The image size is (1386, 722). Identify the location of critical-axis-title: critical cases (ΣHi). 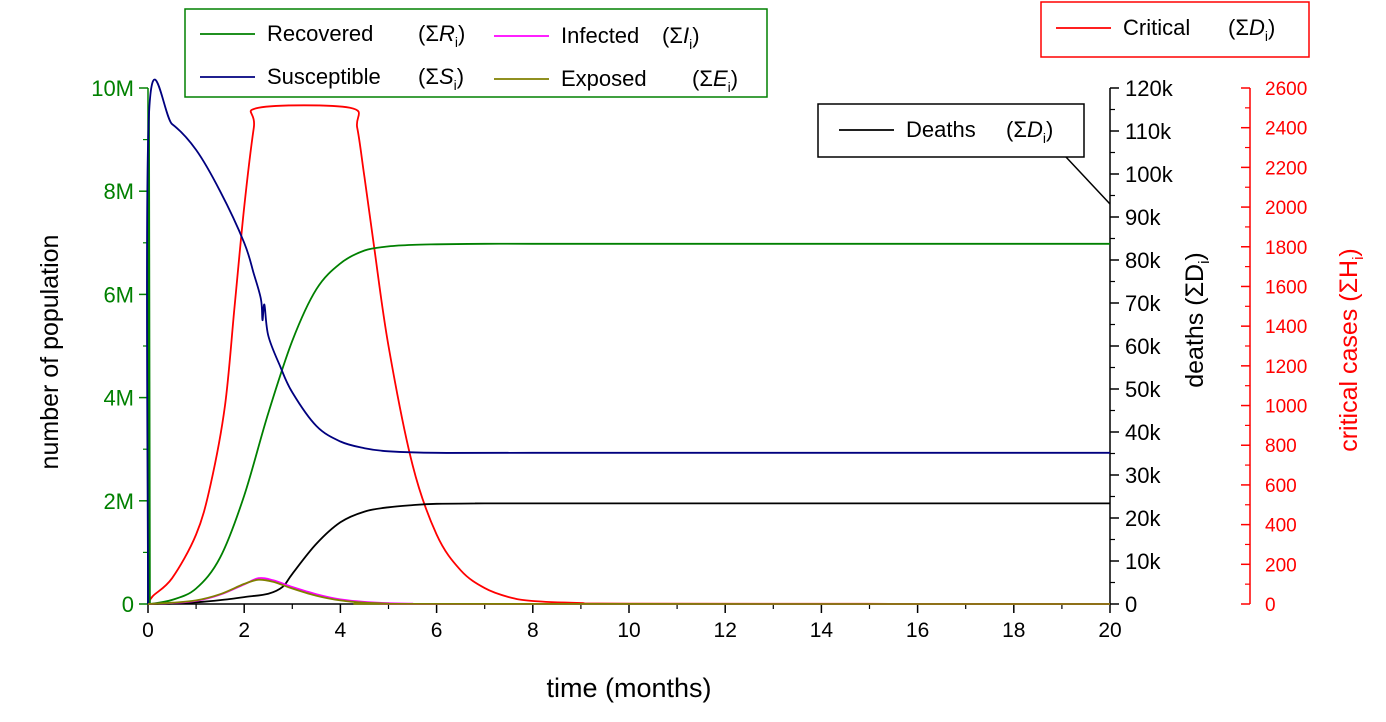
(1351, 350).